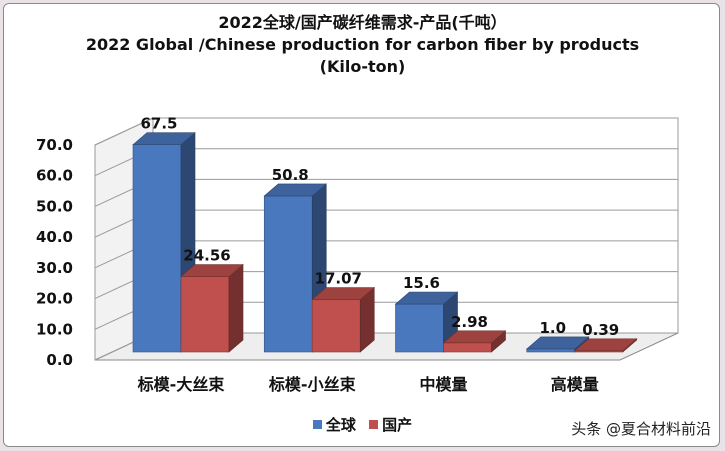  I want to click on gridline, so click(386, 131).